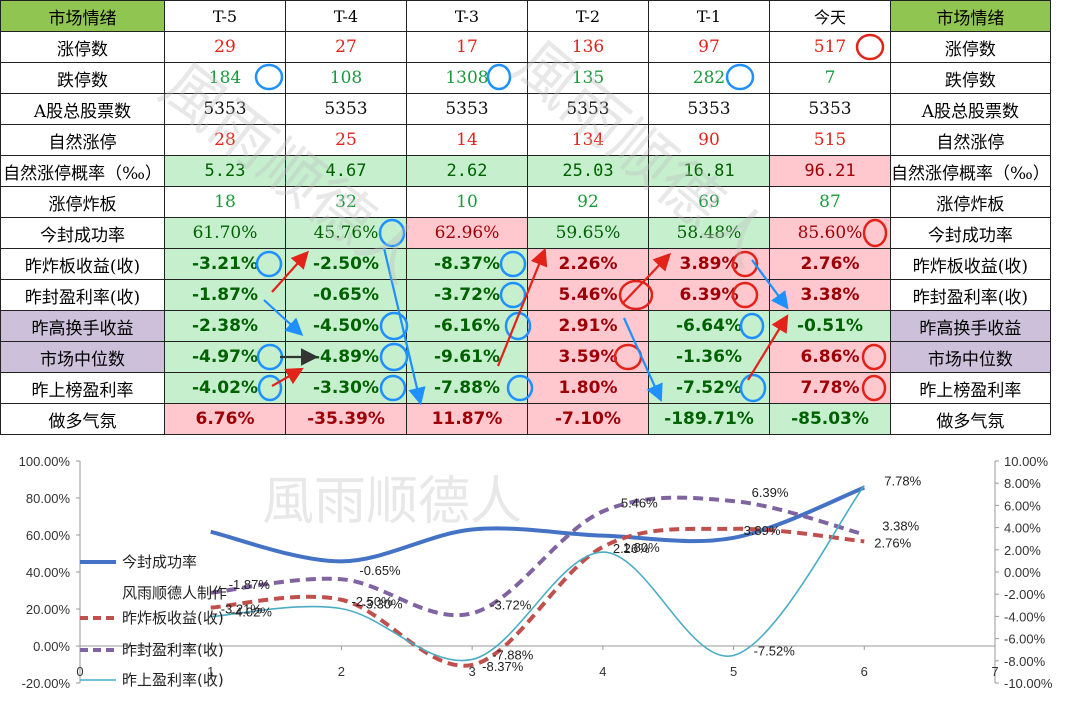 The height and width of the screenshot is (719, 1074). Describe the element at coordinates (830, 264) in the screenshot. I see `table-cell: 2.76%` at that location.